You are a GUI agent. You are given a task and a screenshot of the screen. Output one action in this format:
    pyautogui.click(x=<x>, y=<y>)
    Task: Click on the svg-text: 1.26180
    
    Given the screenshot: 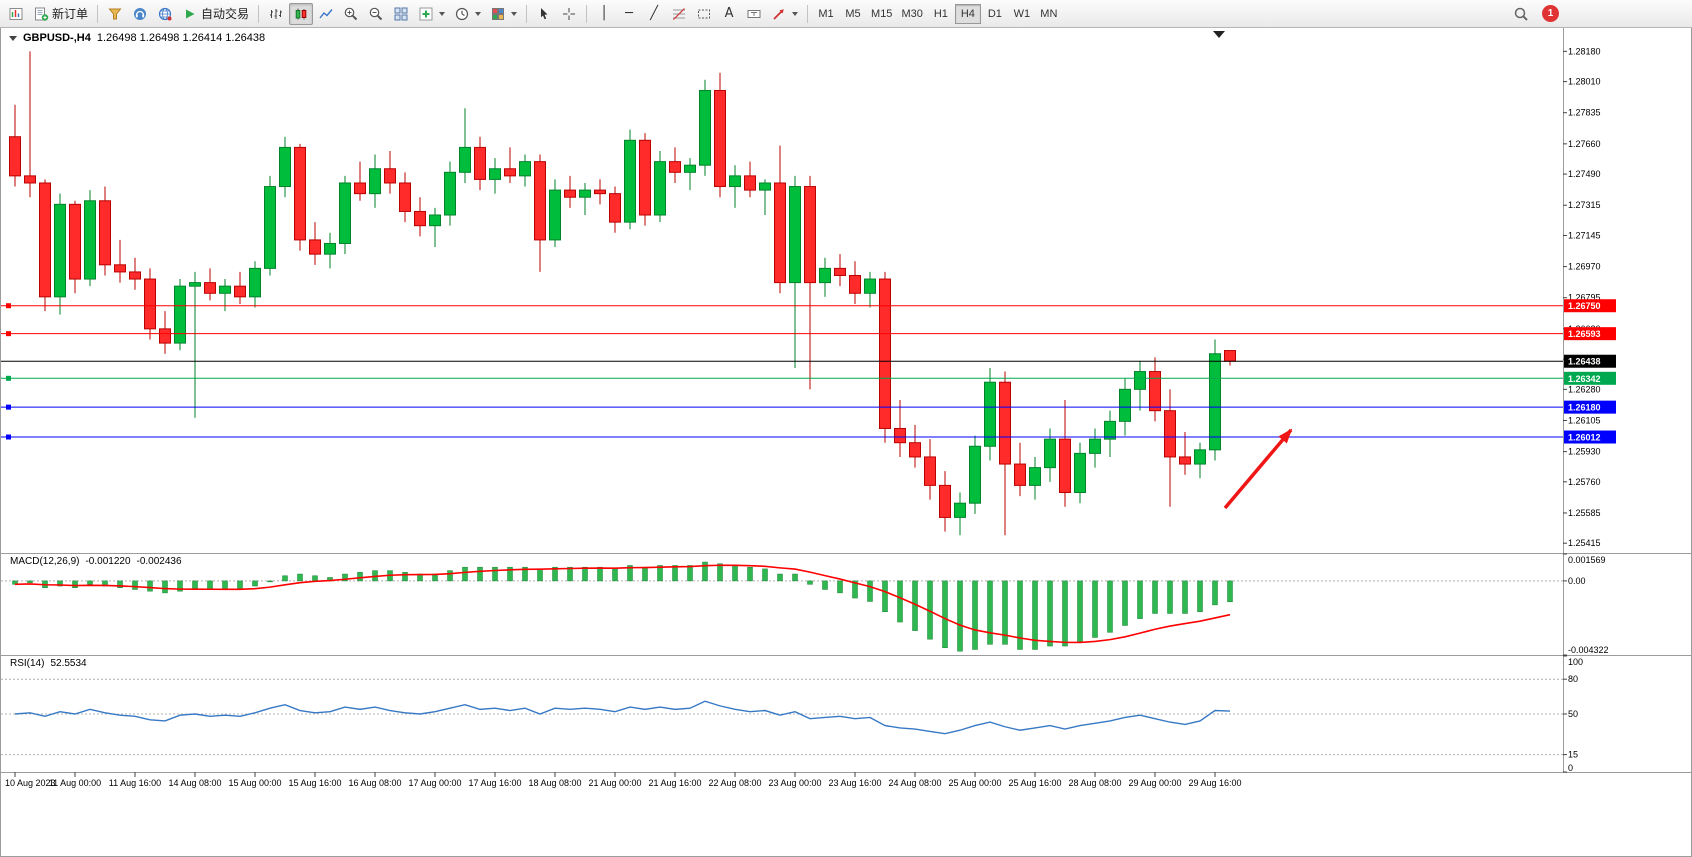 What is the action you would take?
    pyautogui.click(x=1584, y=408)
    